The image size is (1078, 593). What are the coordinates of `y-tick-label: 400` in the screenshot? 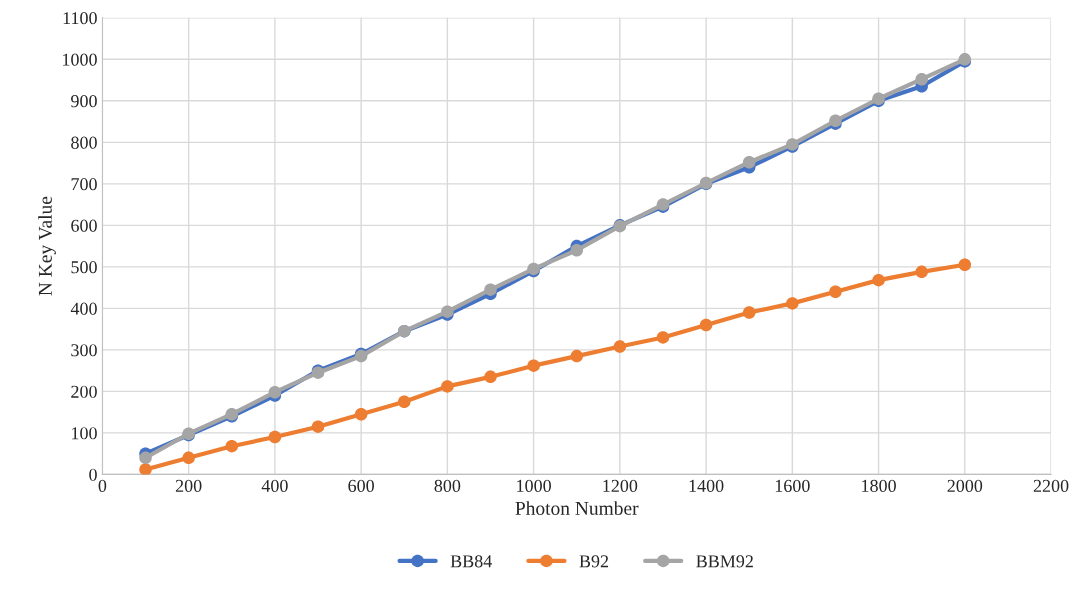 It's located at (83, 308).